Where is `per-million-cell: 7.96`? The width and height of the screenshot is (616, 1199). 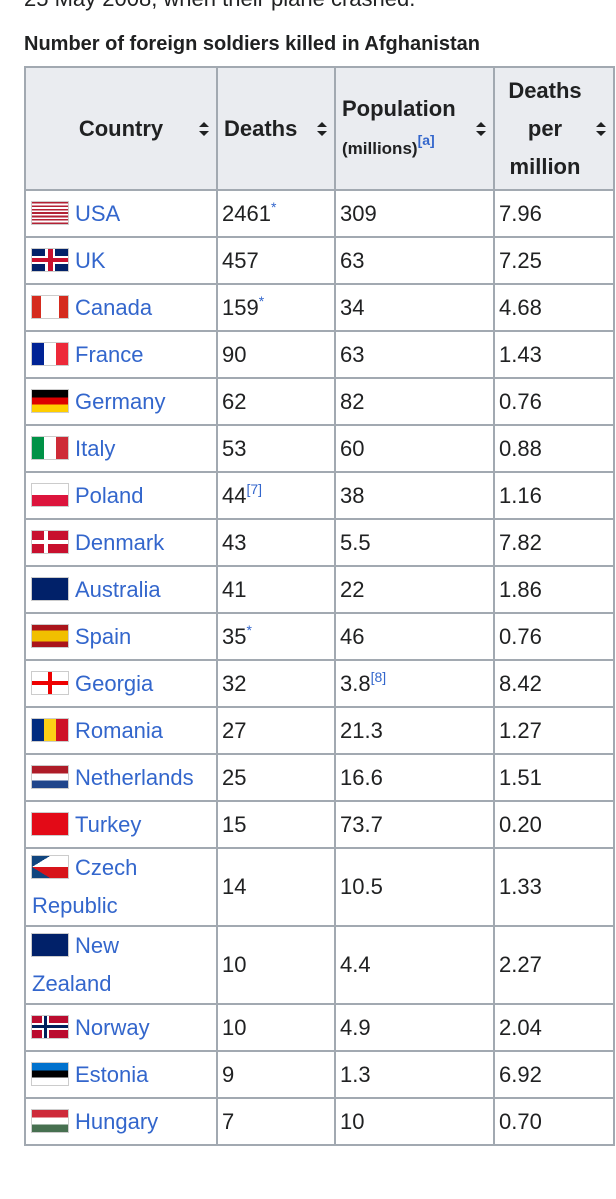
per-million-cell: 7.96 is located at coordinates (554, 213).